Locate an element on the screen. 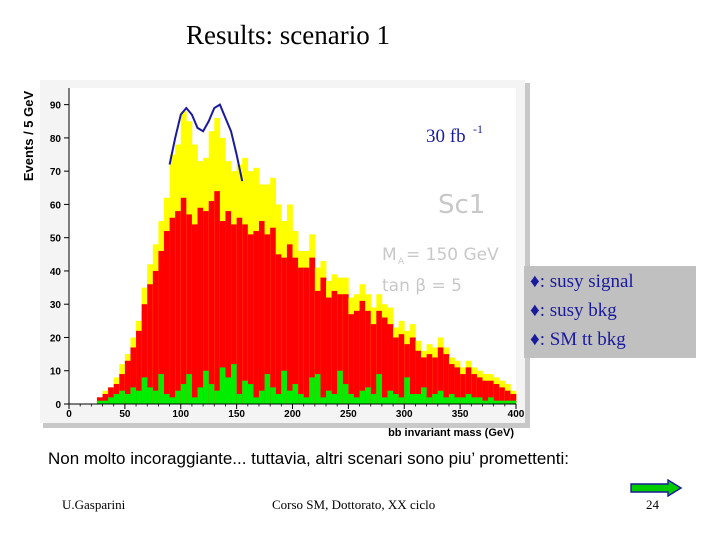 The height and width of the screenshot is (540, 720). y-tick-label: 90 is located at coordinates (56, 106).